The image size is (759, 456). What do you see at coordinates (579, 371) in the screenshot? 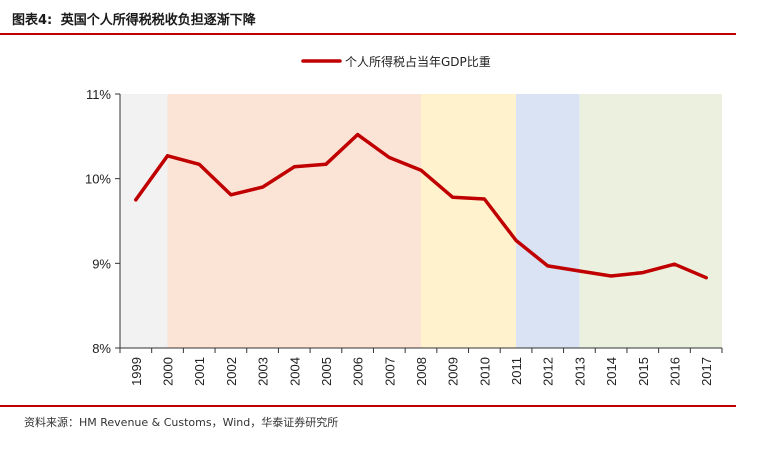
I see `x-tick-label: 2013` at bounding box center [579, 371].